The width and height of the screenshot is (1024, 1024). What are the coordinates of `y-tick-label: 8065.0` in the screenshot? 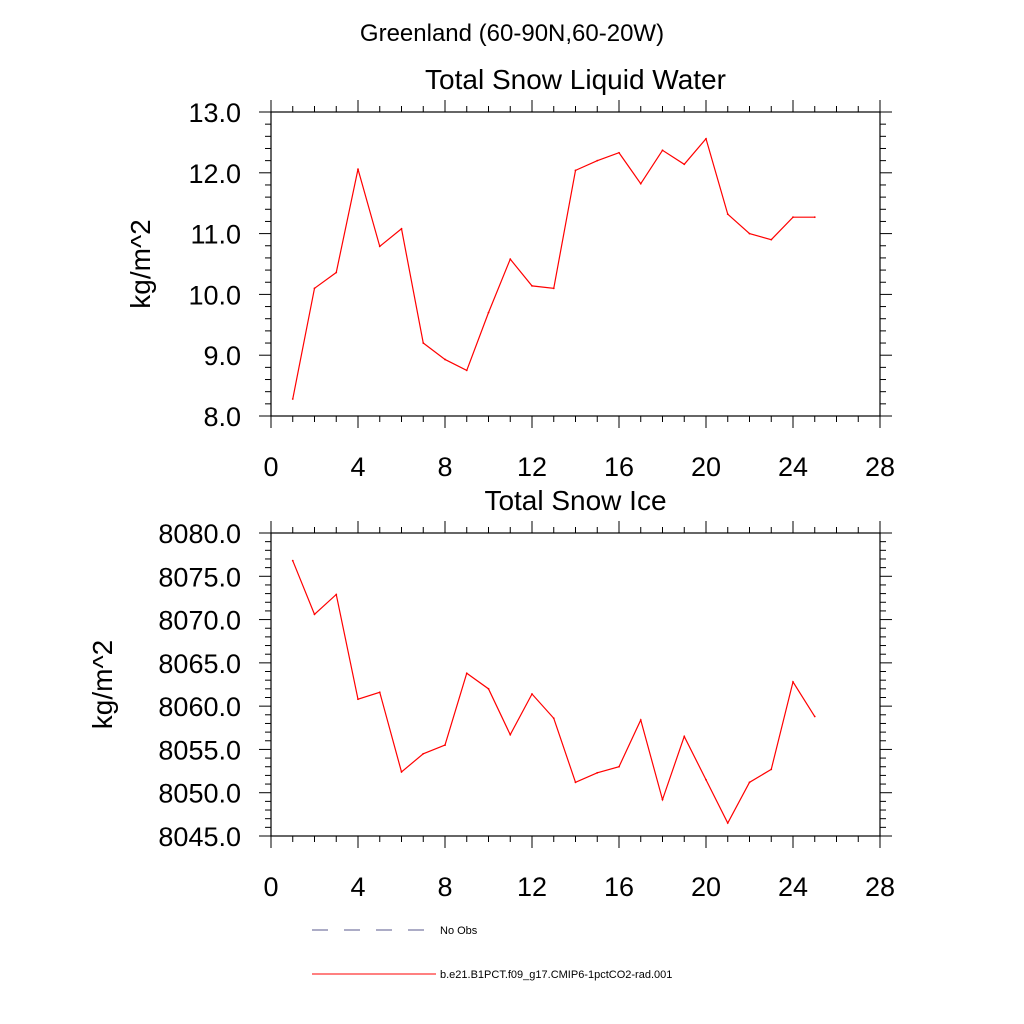 It's located at (199, 664).